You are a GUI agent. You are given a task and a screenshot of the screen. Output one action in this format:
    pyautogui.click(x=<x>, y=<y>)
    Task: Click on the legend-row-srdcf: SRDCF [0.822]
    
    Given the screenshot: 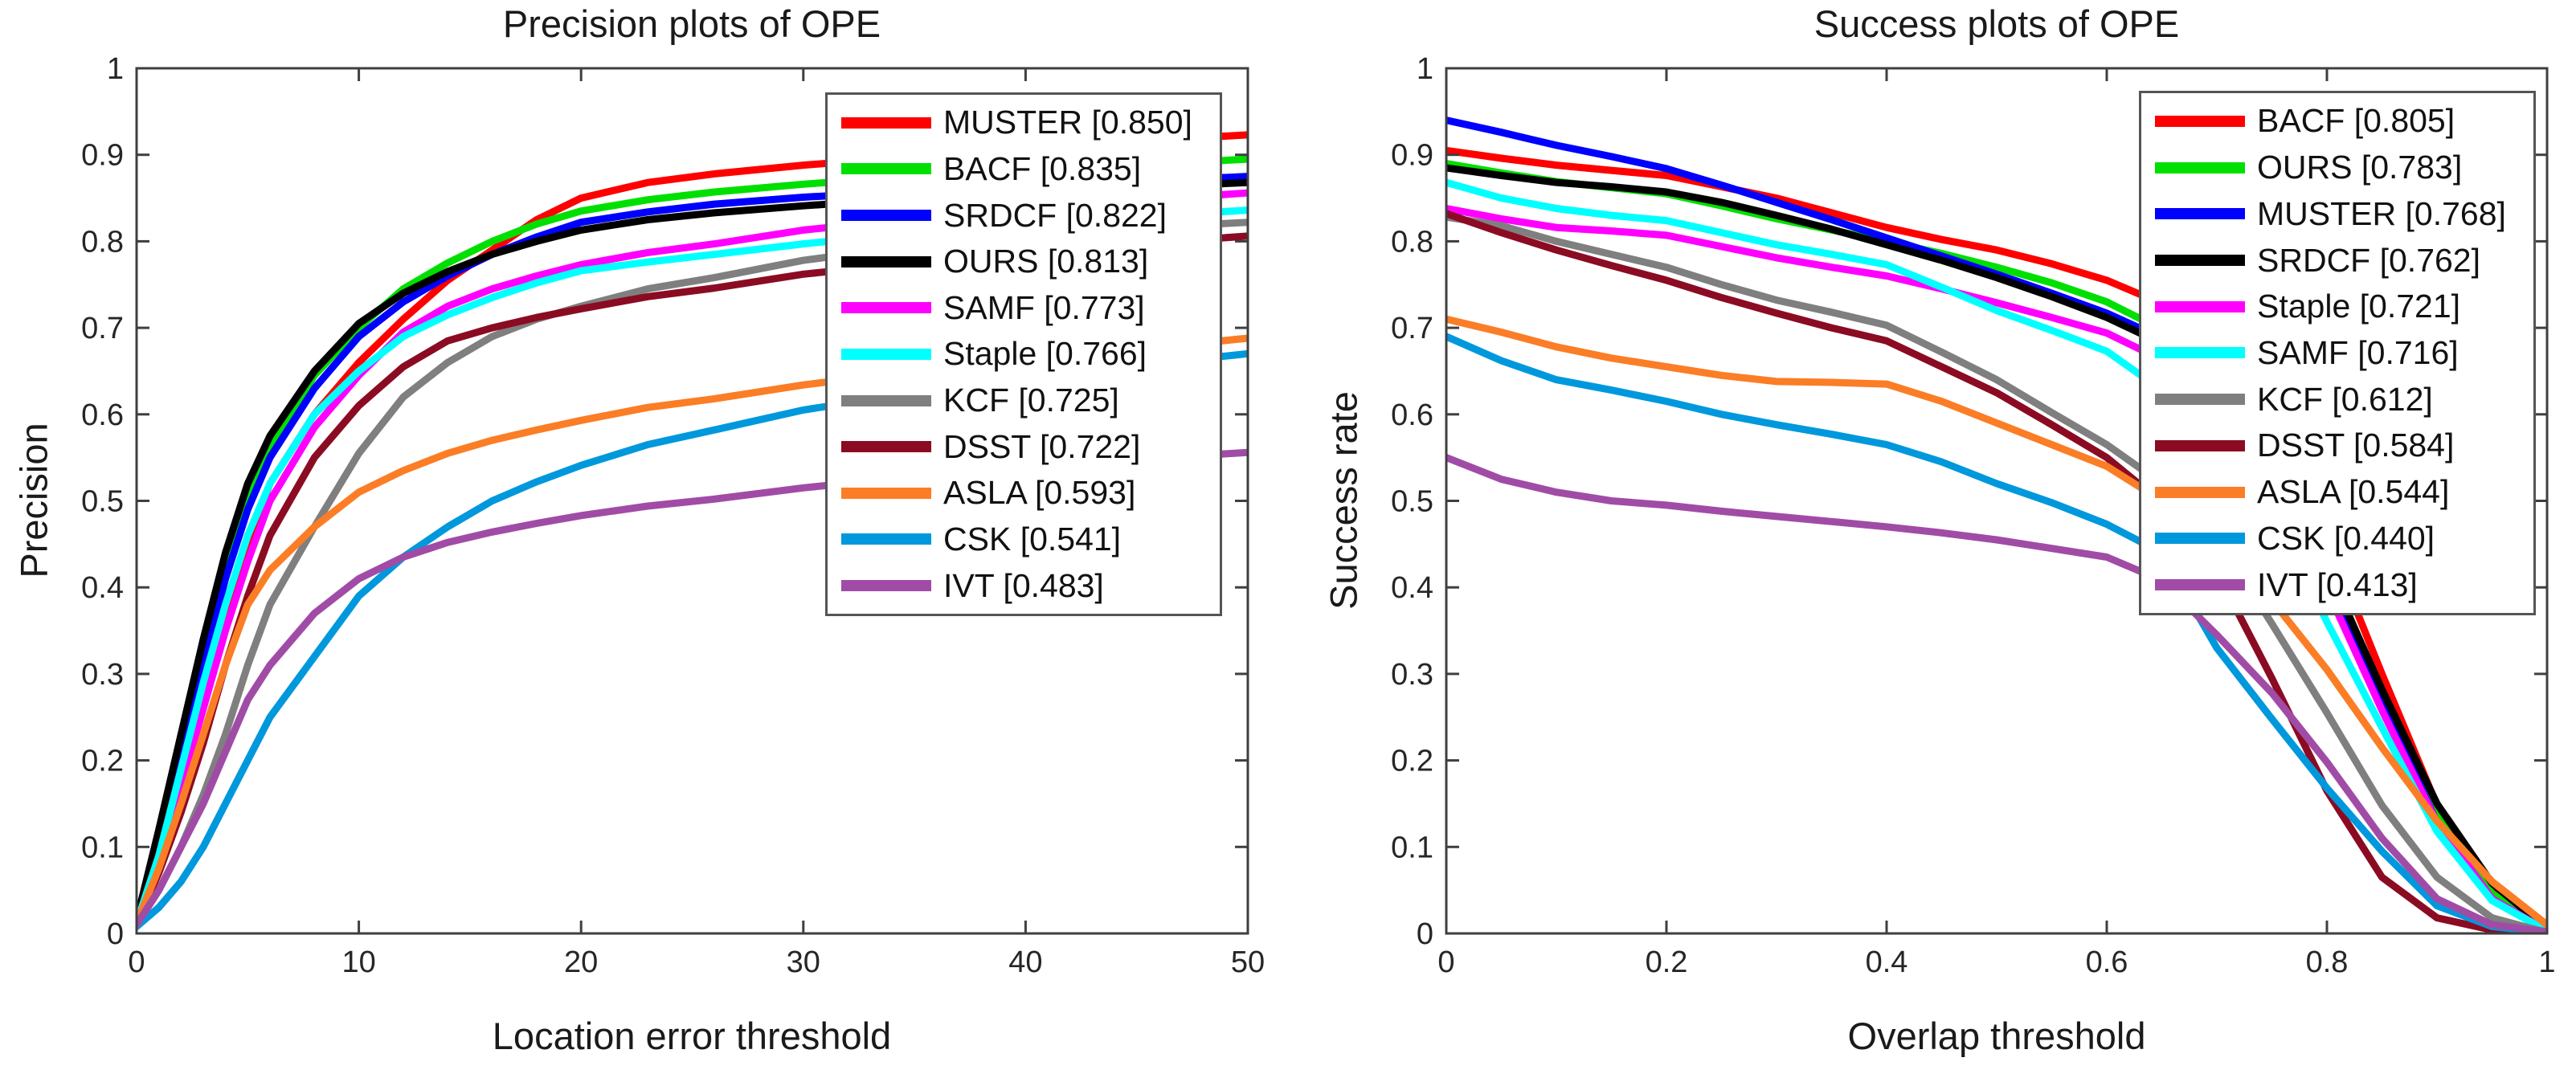 What is the action you would take?
    pyautogui.click(x=1024, y=215)
    